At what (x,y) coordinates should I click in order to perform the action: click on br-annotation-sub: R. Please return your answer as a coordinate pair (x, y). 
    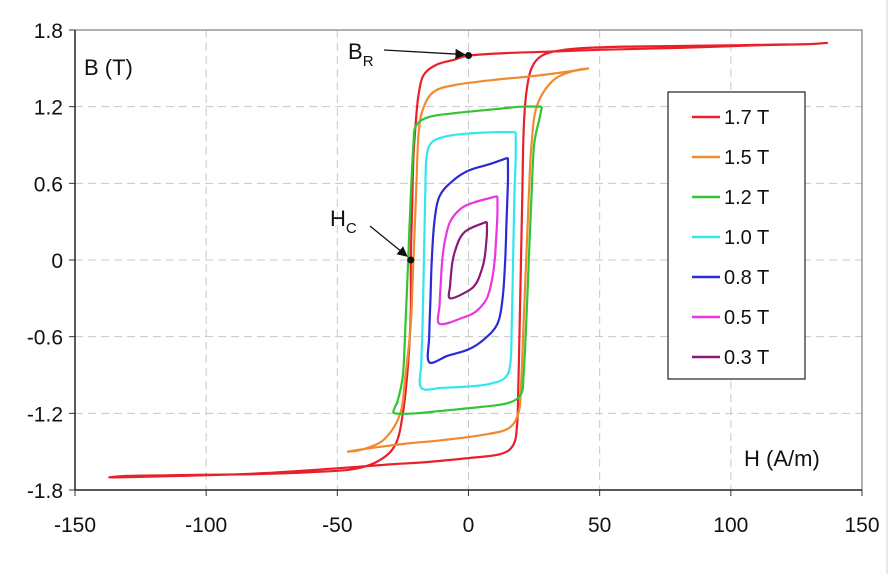
    Looking at the image, I should click on (368, 61).